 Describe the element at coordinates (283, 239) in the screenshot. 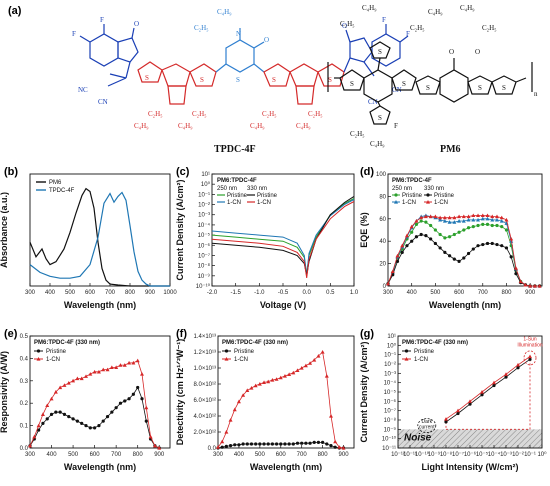

I see `series-line-330nm-1-cn` at that location.